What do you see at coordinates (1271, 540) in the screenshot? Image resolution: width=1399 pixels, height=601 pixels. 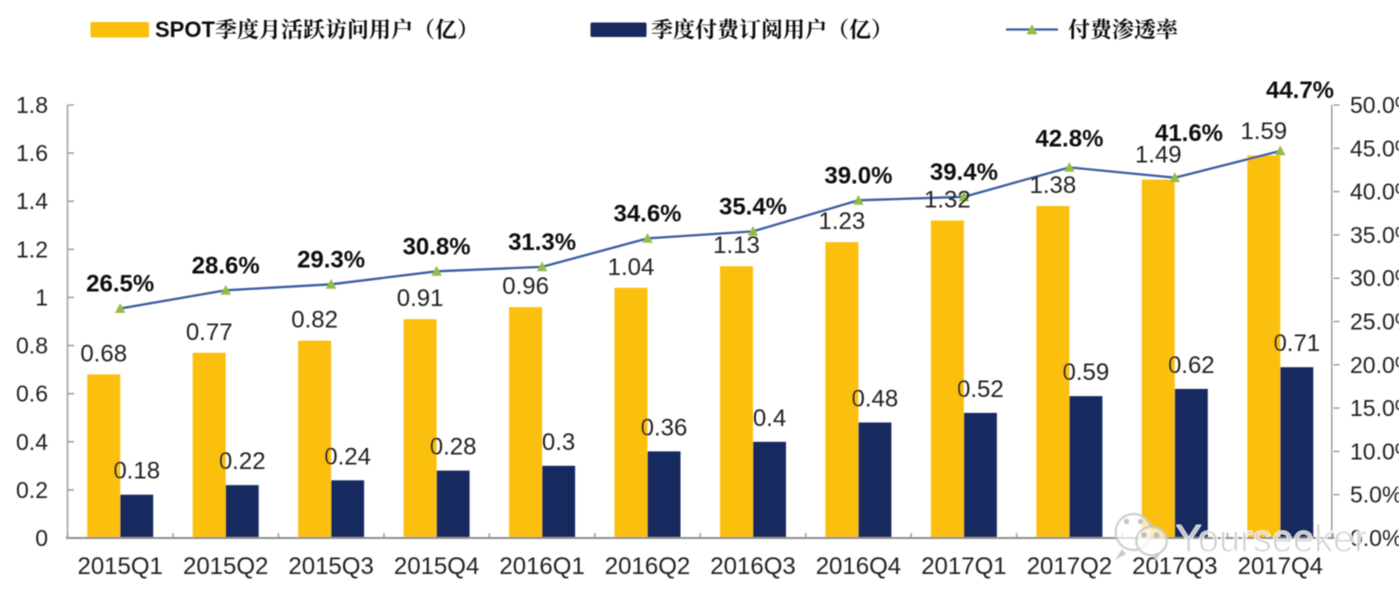 I see `svg-text: Yourseeker` at bounding box center [1271, 540].